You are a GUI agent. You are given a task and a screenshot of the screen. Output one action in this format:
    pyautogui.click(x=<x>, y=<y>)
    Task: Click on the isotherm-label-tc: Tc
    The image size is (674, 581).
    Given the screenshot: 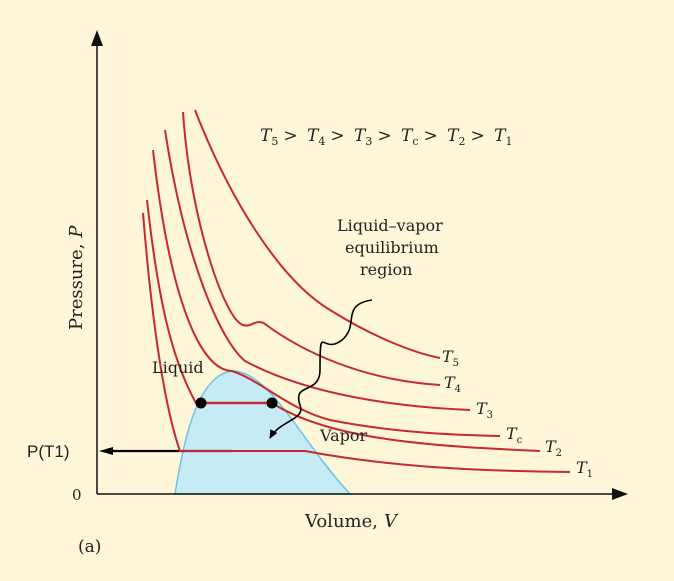 What is the action you would take?
    pyautogui.click(x=514, y=435)
    